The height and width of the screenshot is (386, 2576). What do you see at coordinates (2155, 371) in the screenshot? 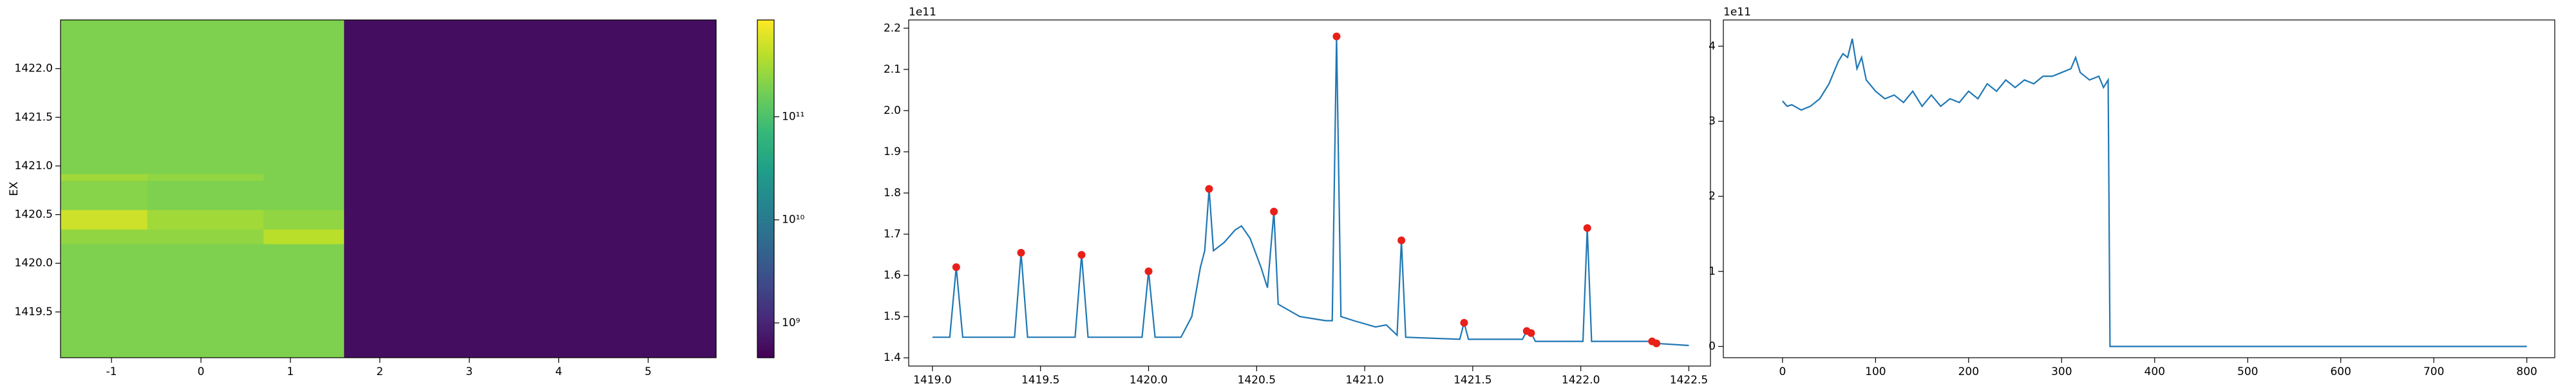
I see `x-tick-label: 400` at bounding box center [2155, 371].